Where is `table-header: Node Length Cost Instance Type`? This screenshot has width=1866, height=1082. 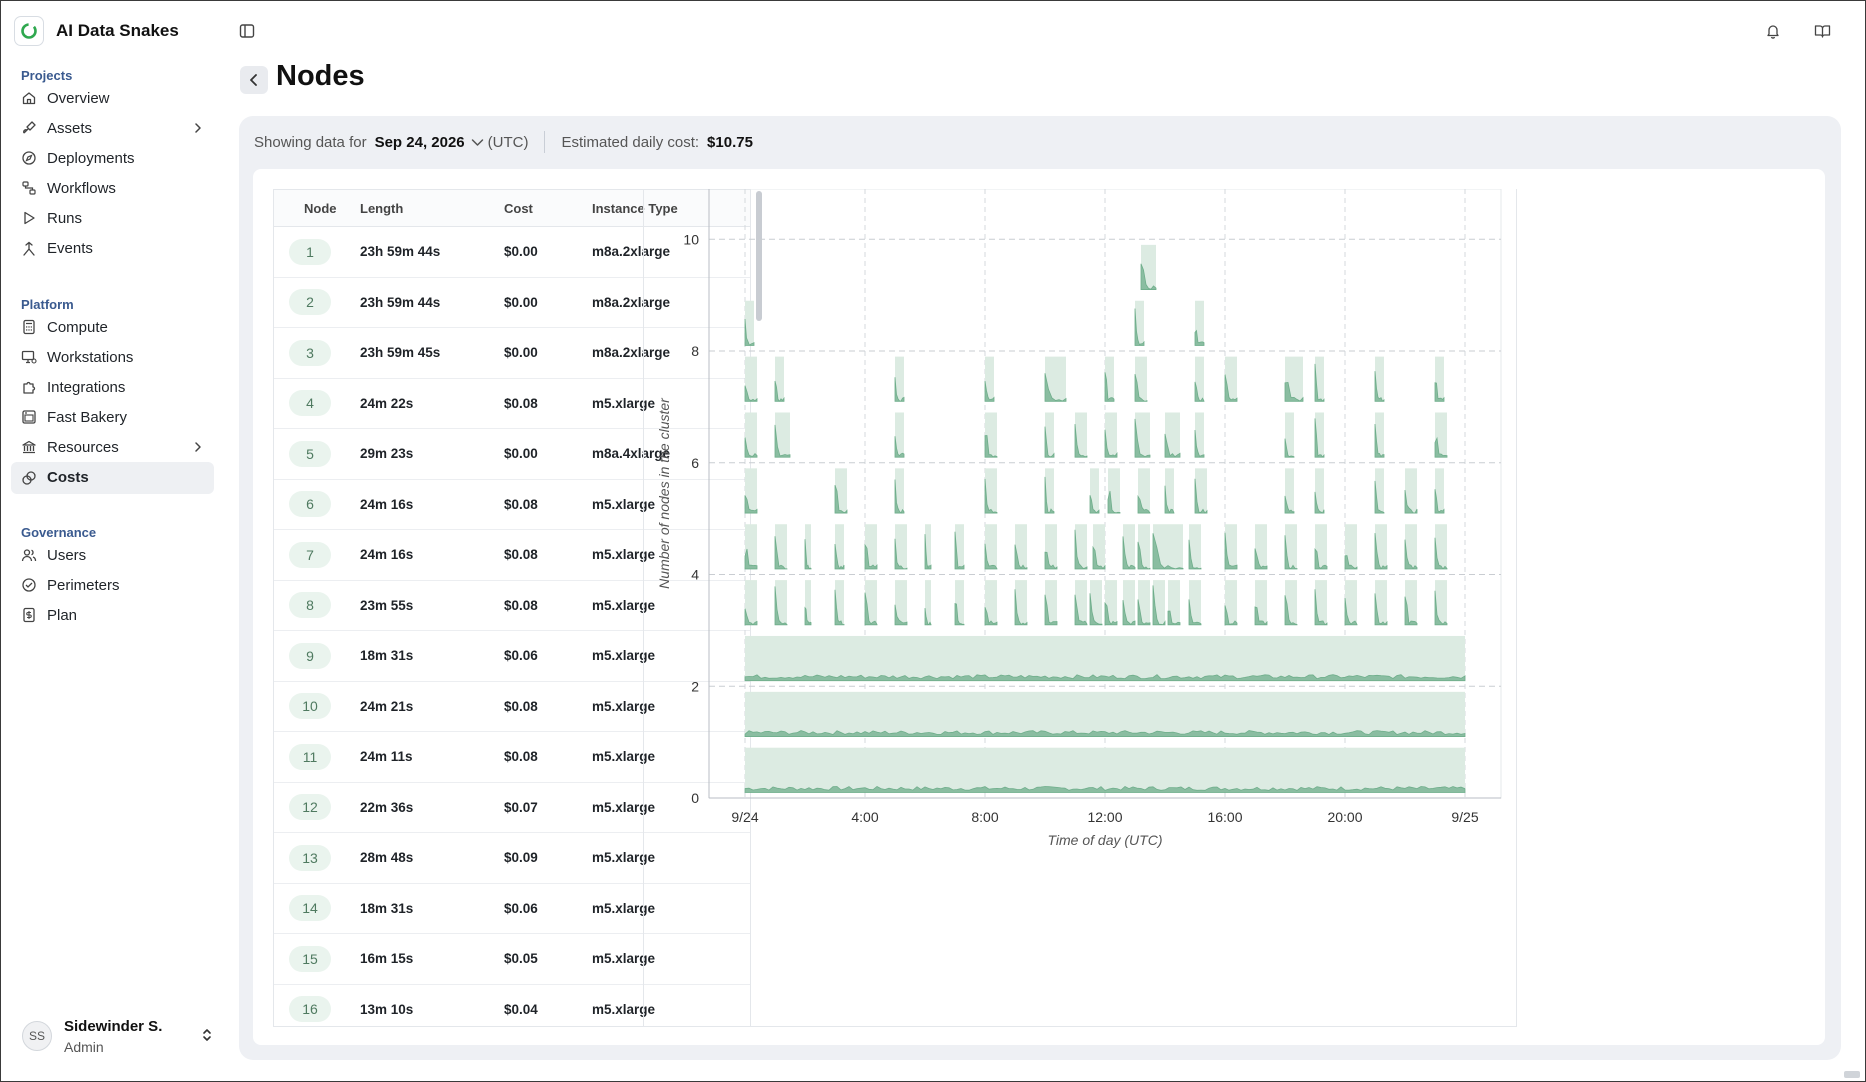 table-header: Node Length Cost Instance Type is located at coordinates (512, 208).